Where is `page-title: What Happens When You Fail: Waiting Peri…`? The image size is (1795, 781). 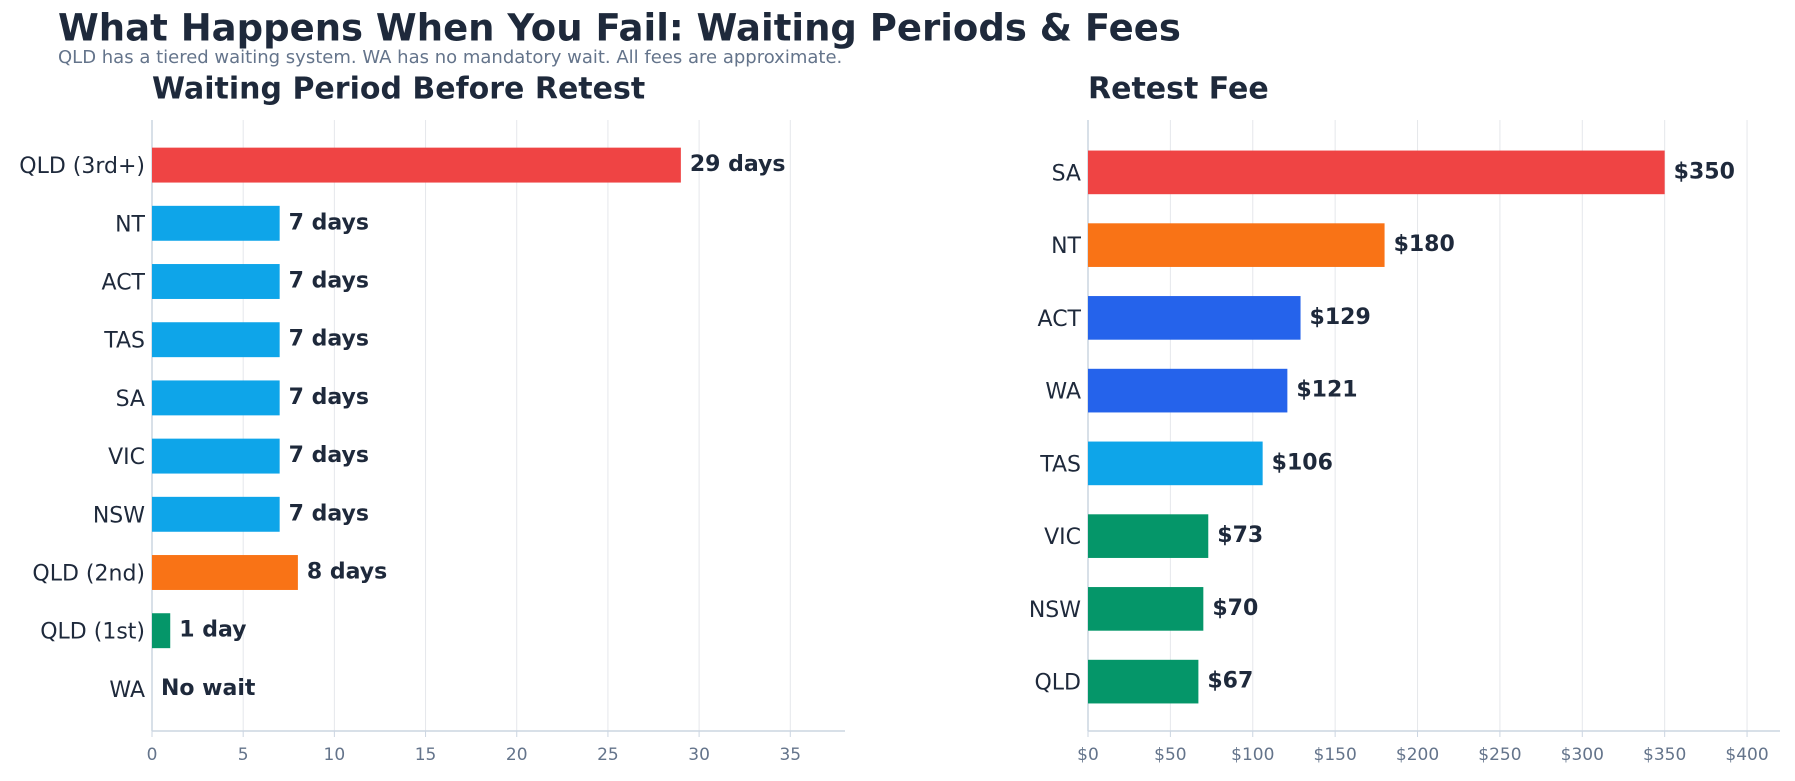
page-title: What Happens When You Fail: Waiting Peri… is located at coordinates (619, 28).